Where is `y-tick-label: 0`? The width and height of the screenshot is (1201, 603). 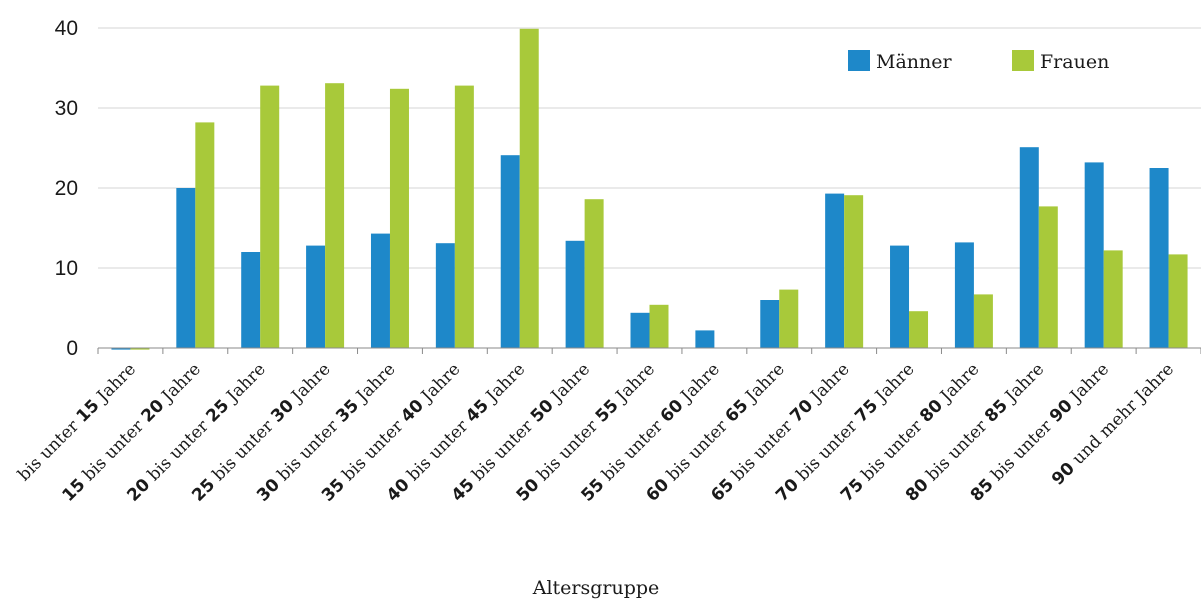 y-tick-label: 0 is located at coordinates (72, 348).